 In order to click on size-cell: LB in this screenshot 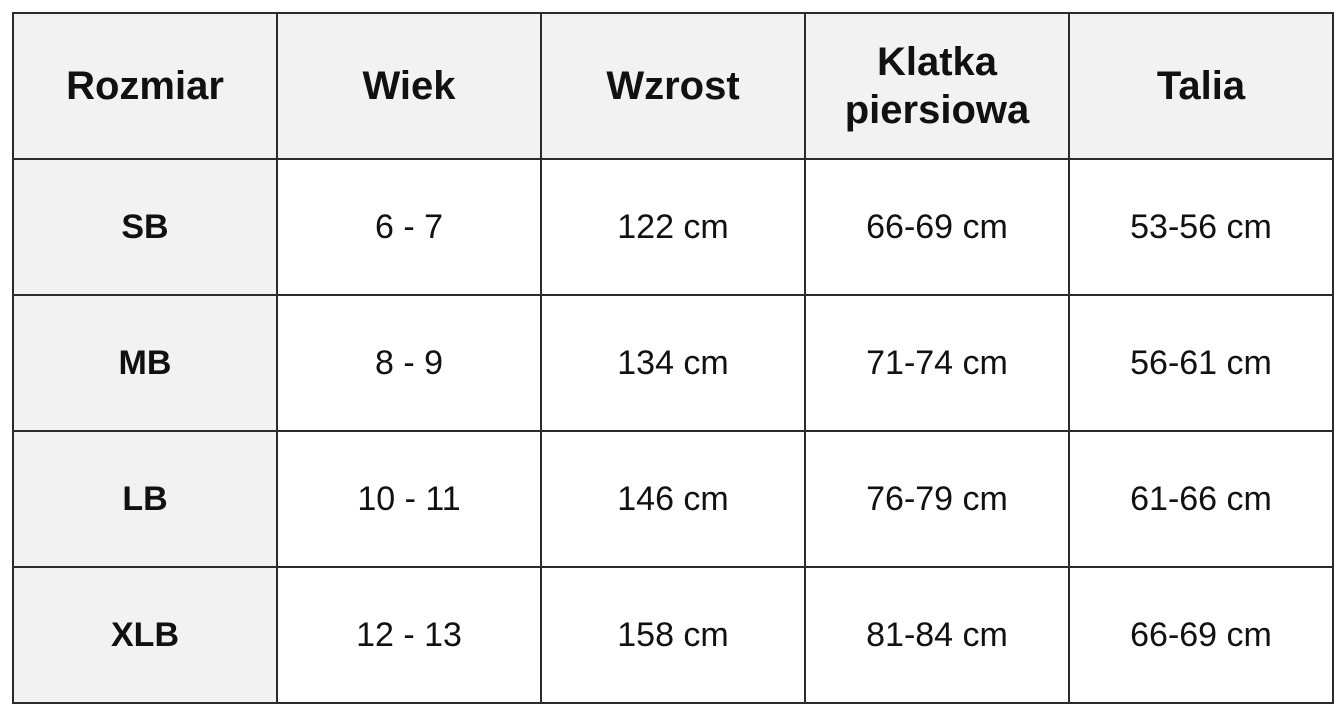, I will do `click(145, 499)`.